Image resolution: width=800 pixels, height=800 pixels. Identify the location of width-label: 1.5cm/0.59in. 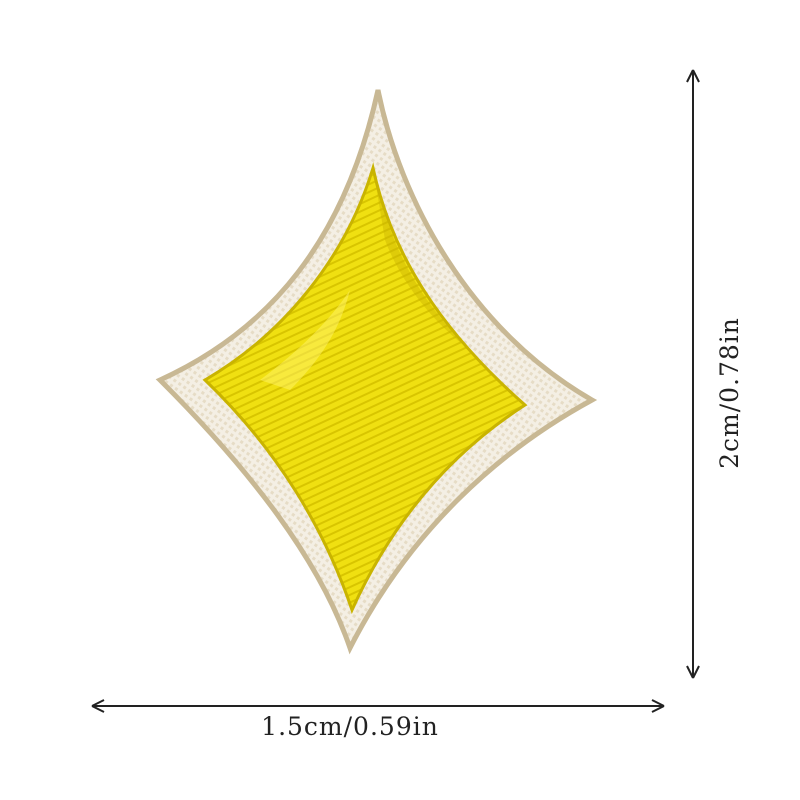
(350, 727).